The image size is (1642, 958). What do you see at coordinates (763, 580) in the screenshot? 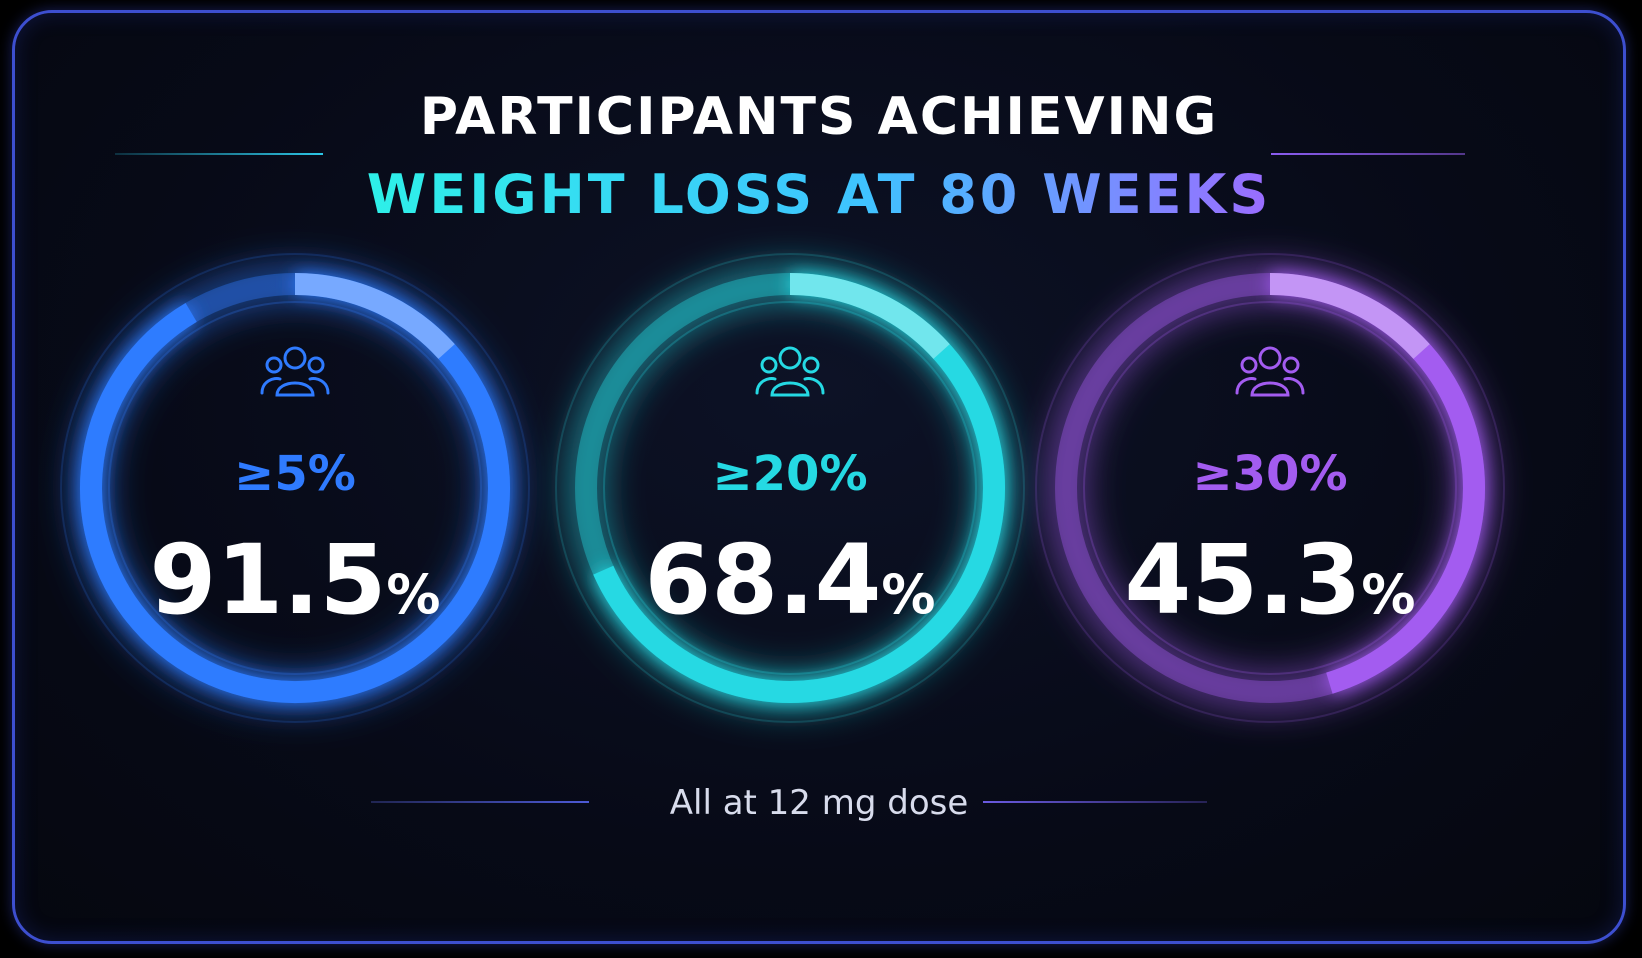
I see `value-number: 68.4` at bounding box center [763, 580].